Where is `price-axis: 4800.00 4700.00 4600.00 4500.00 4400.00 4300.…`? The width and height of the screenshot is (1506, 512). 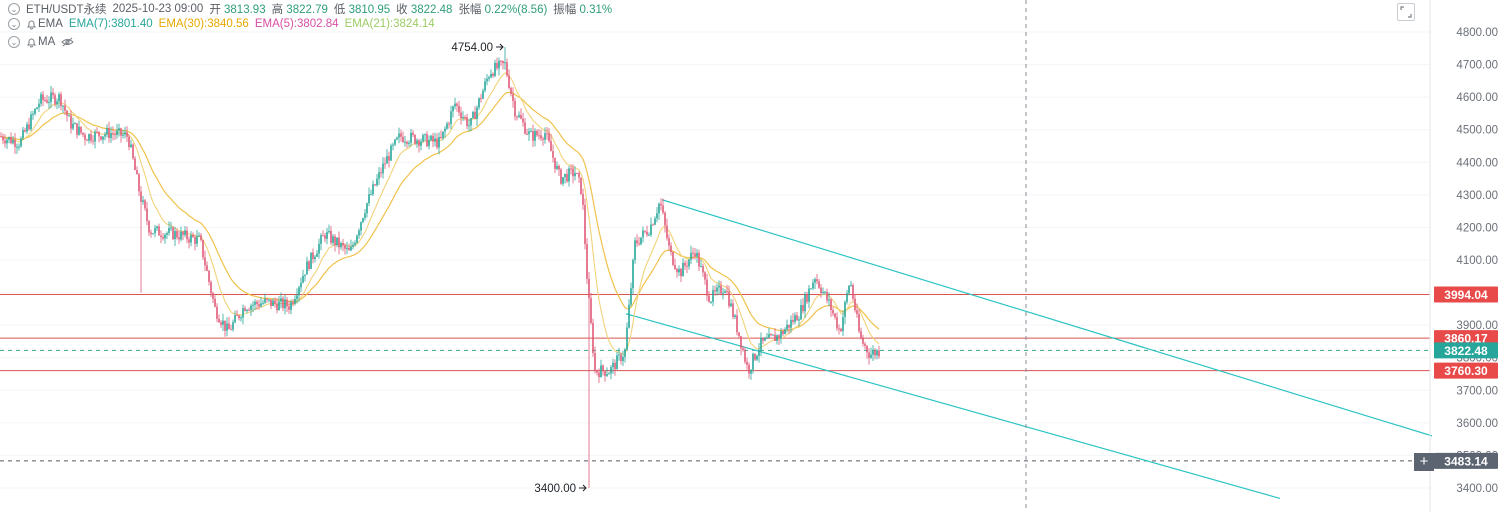 price-axis: 4800.00 4700.00 4600.00 4500.00 4400.00 4300.… is located at coordinates (1477, 261).